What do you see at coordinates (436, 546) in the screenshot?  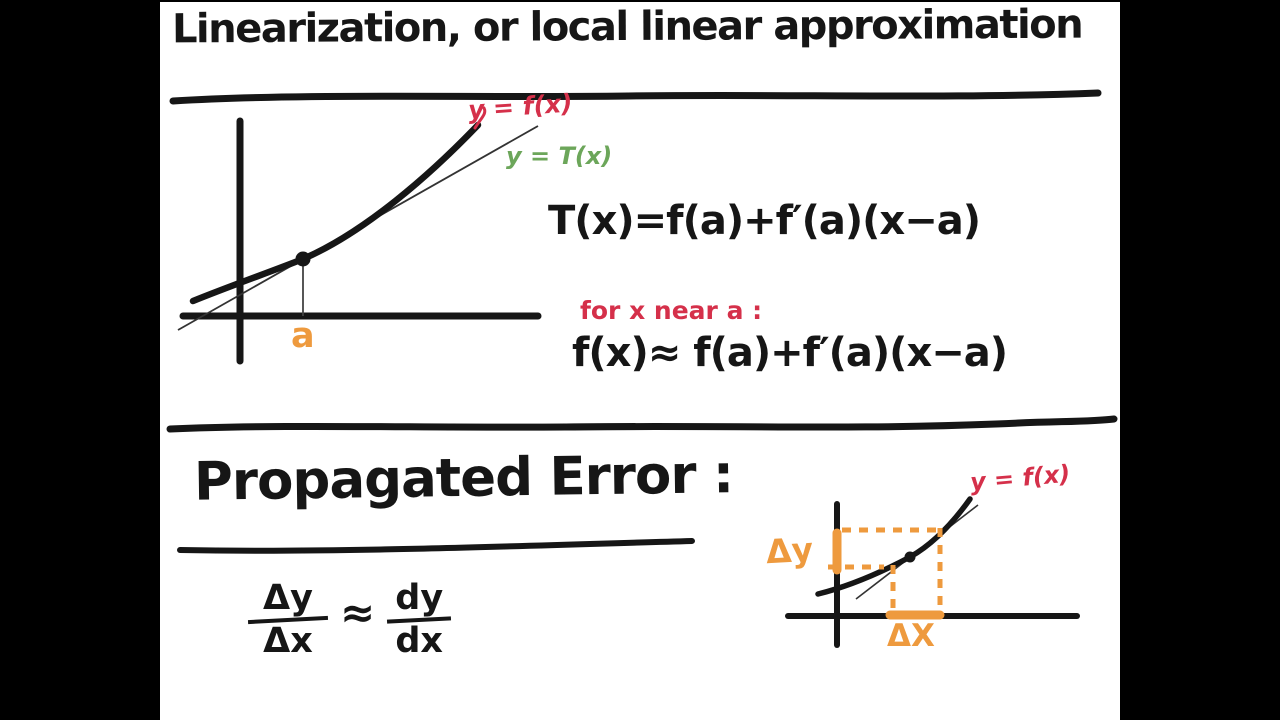 I see `heading-underline` at bounding box center [436, 546].